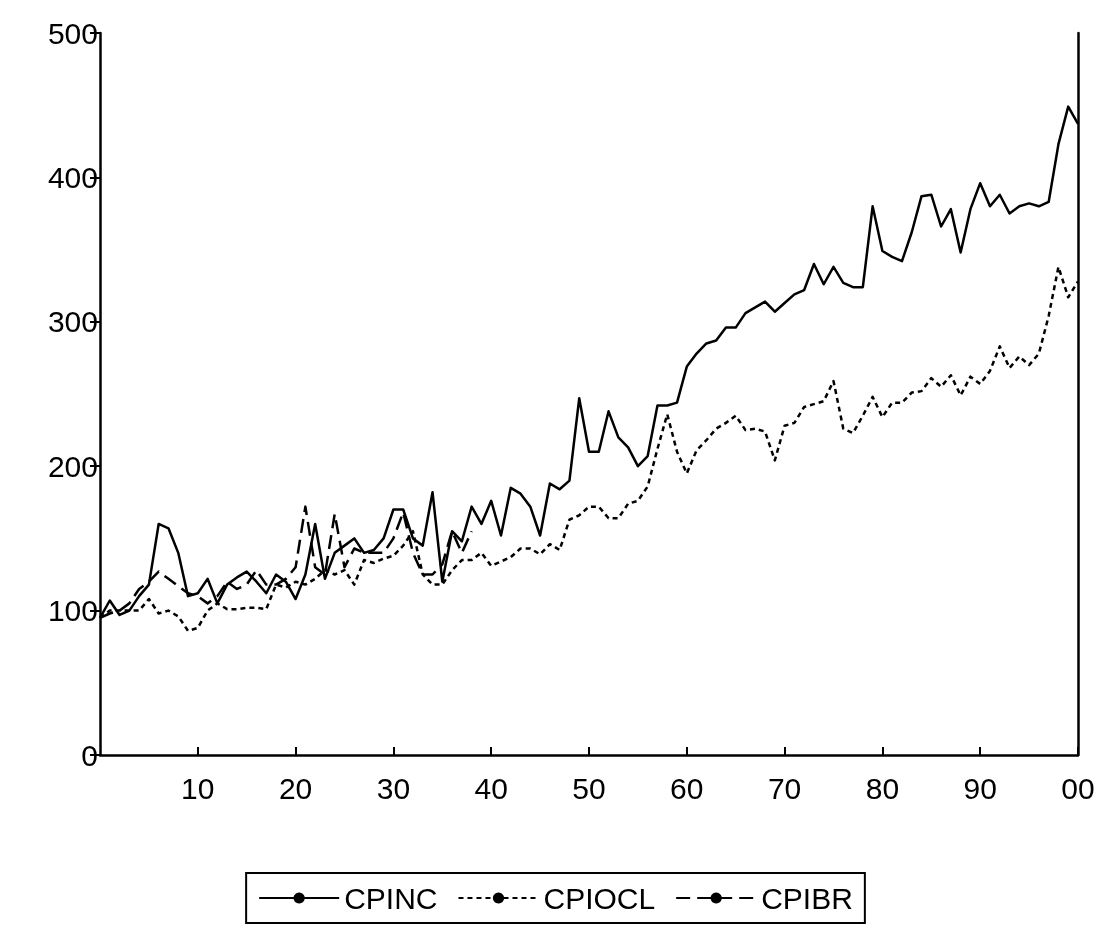  I want to click on y-tick-label: 400, so click(72, 177).